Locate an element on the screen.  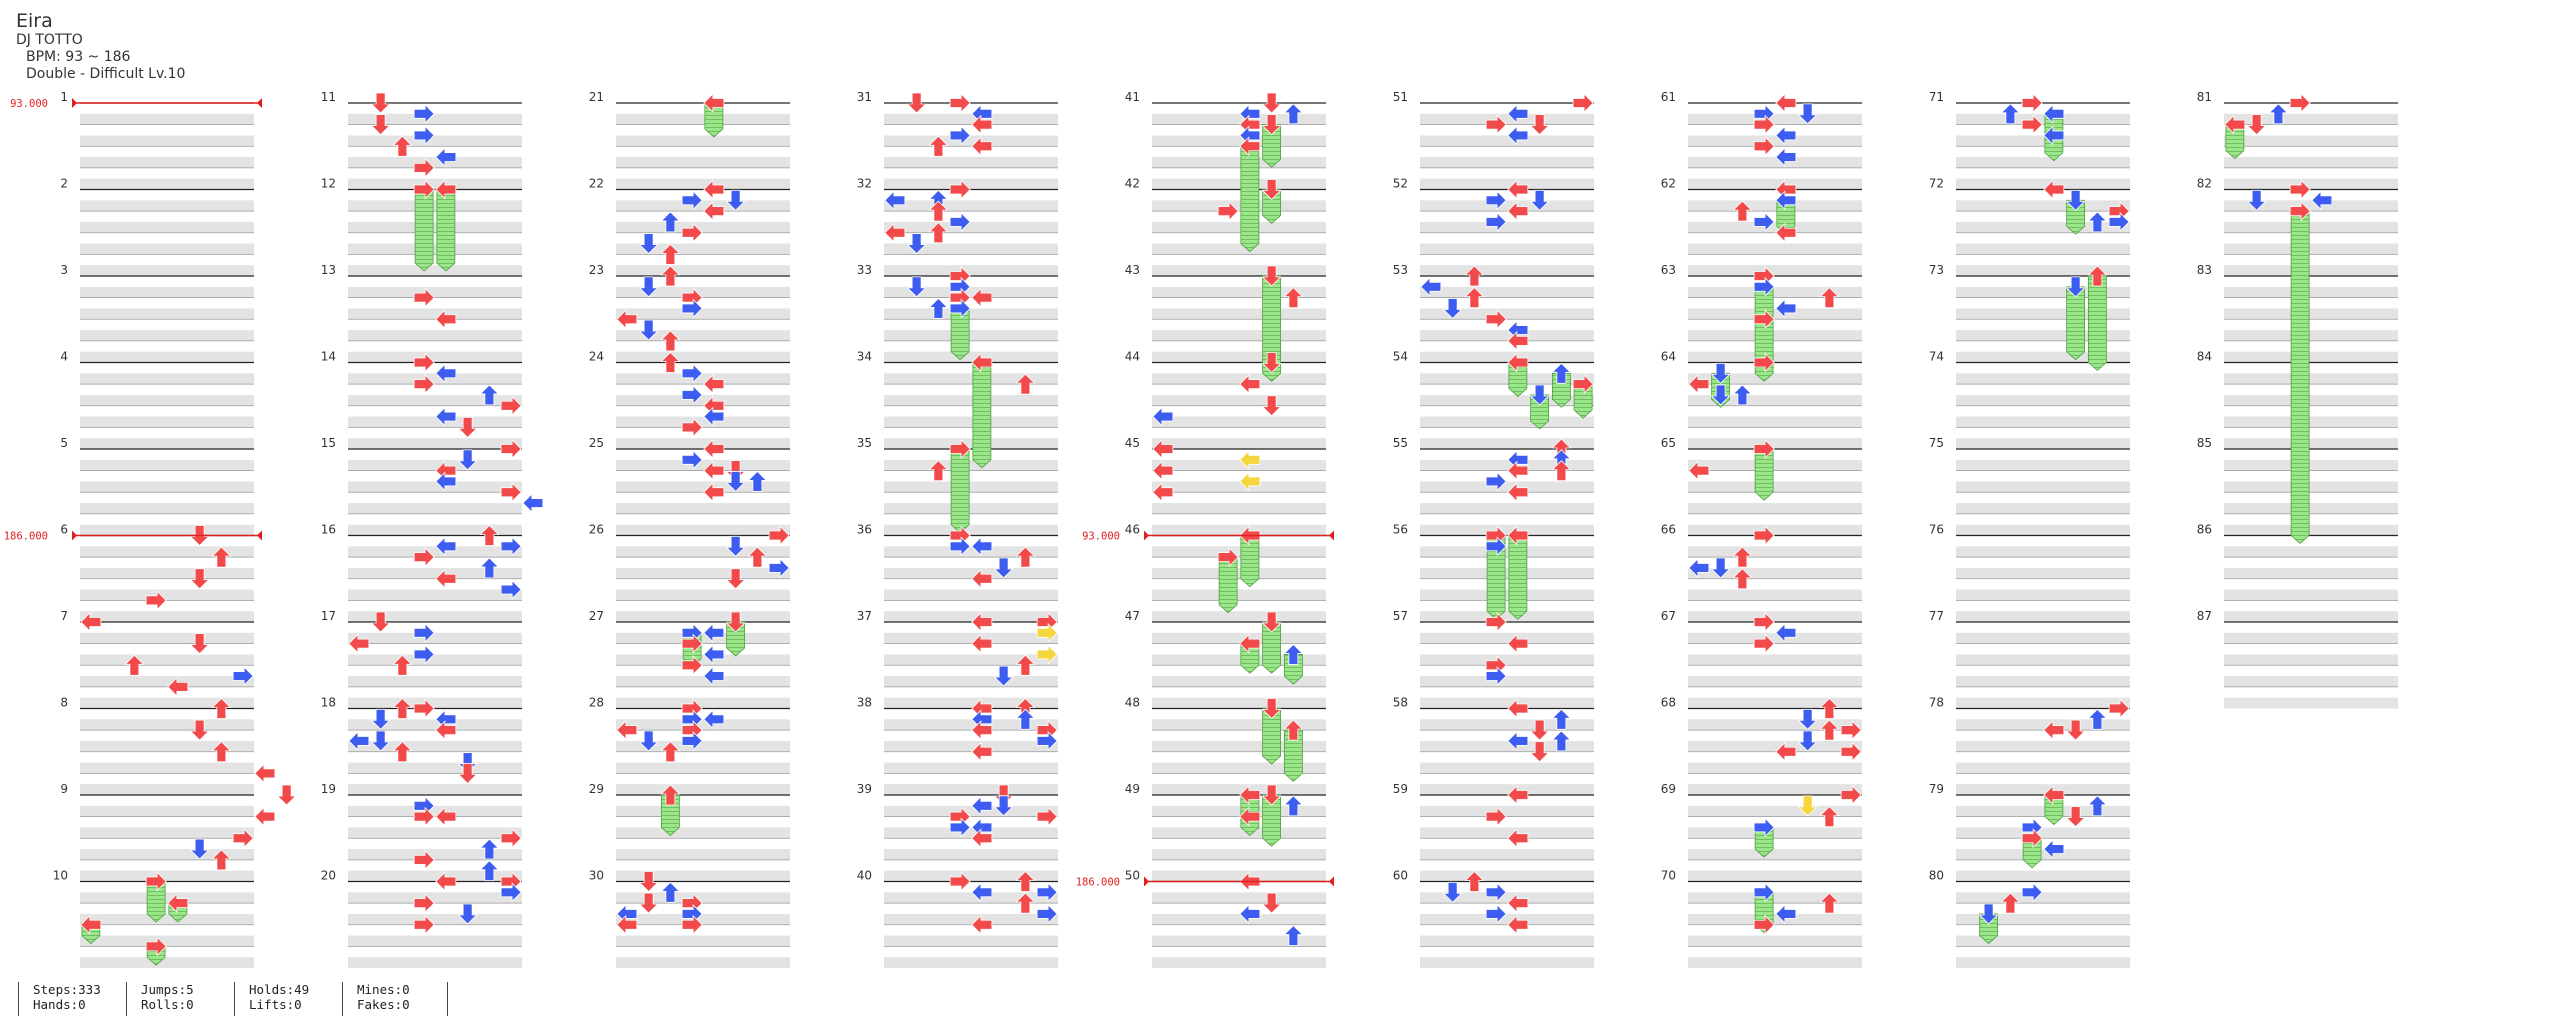
measure-number: 56 is located at coordinates (1400, 530).